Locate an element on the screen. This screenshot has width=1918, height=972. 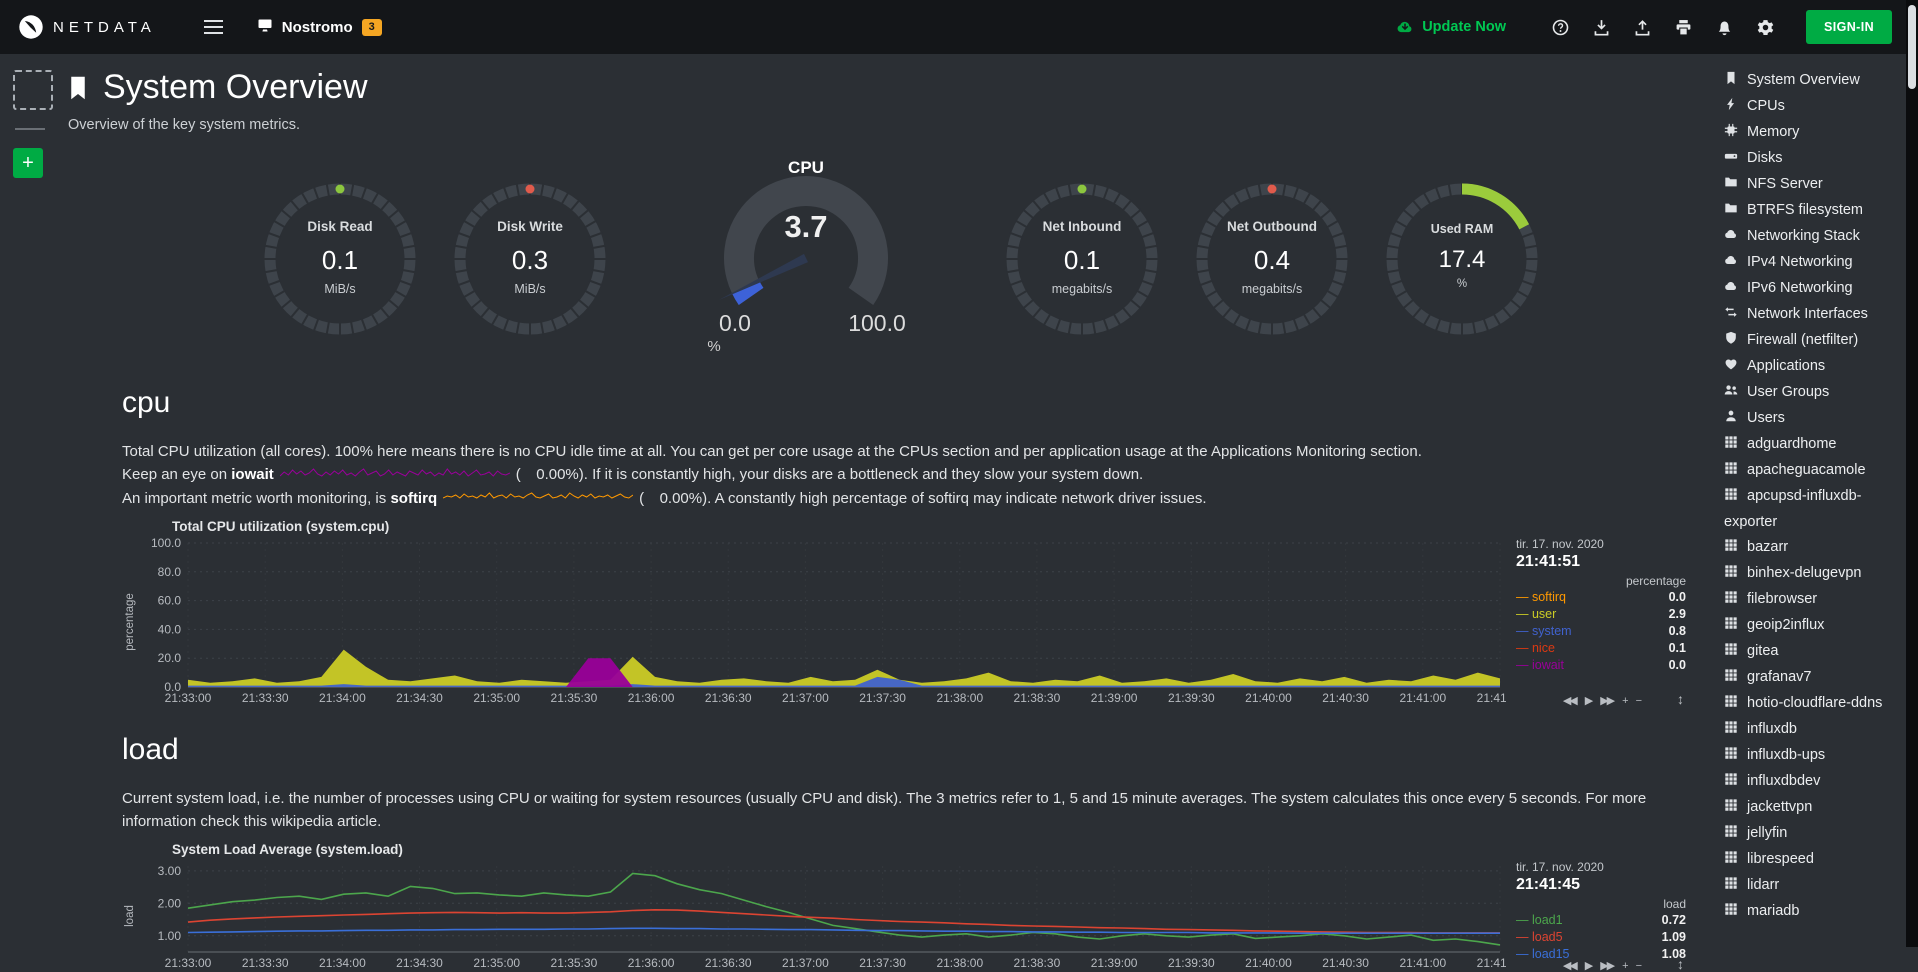
sidebar-item-label: Firewall (netfilter) is located at coordinates (1803, 340).